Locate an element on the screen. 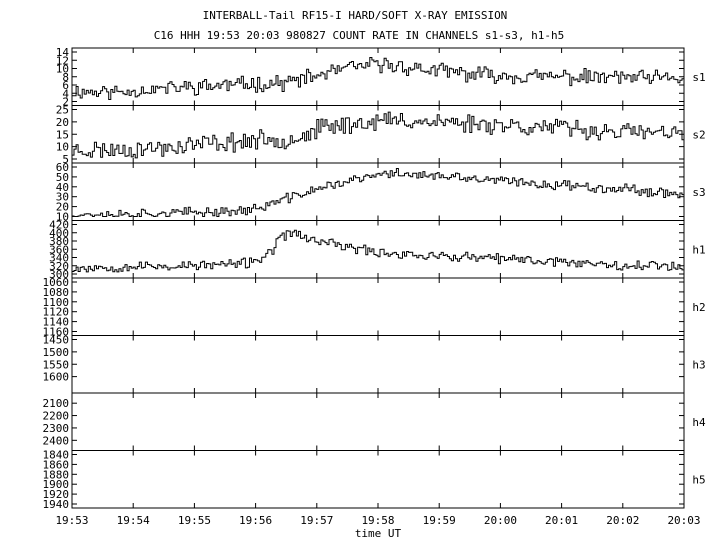 The height and width of the screenshot is (550, 720). x-tick-label: 19:54 is located at coordinates (133, 520).